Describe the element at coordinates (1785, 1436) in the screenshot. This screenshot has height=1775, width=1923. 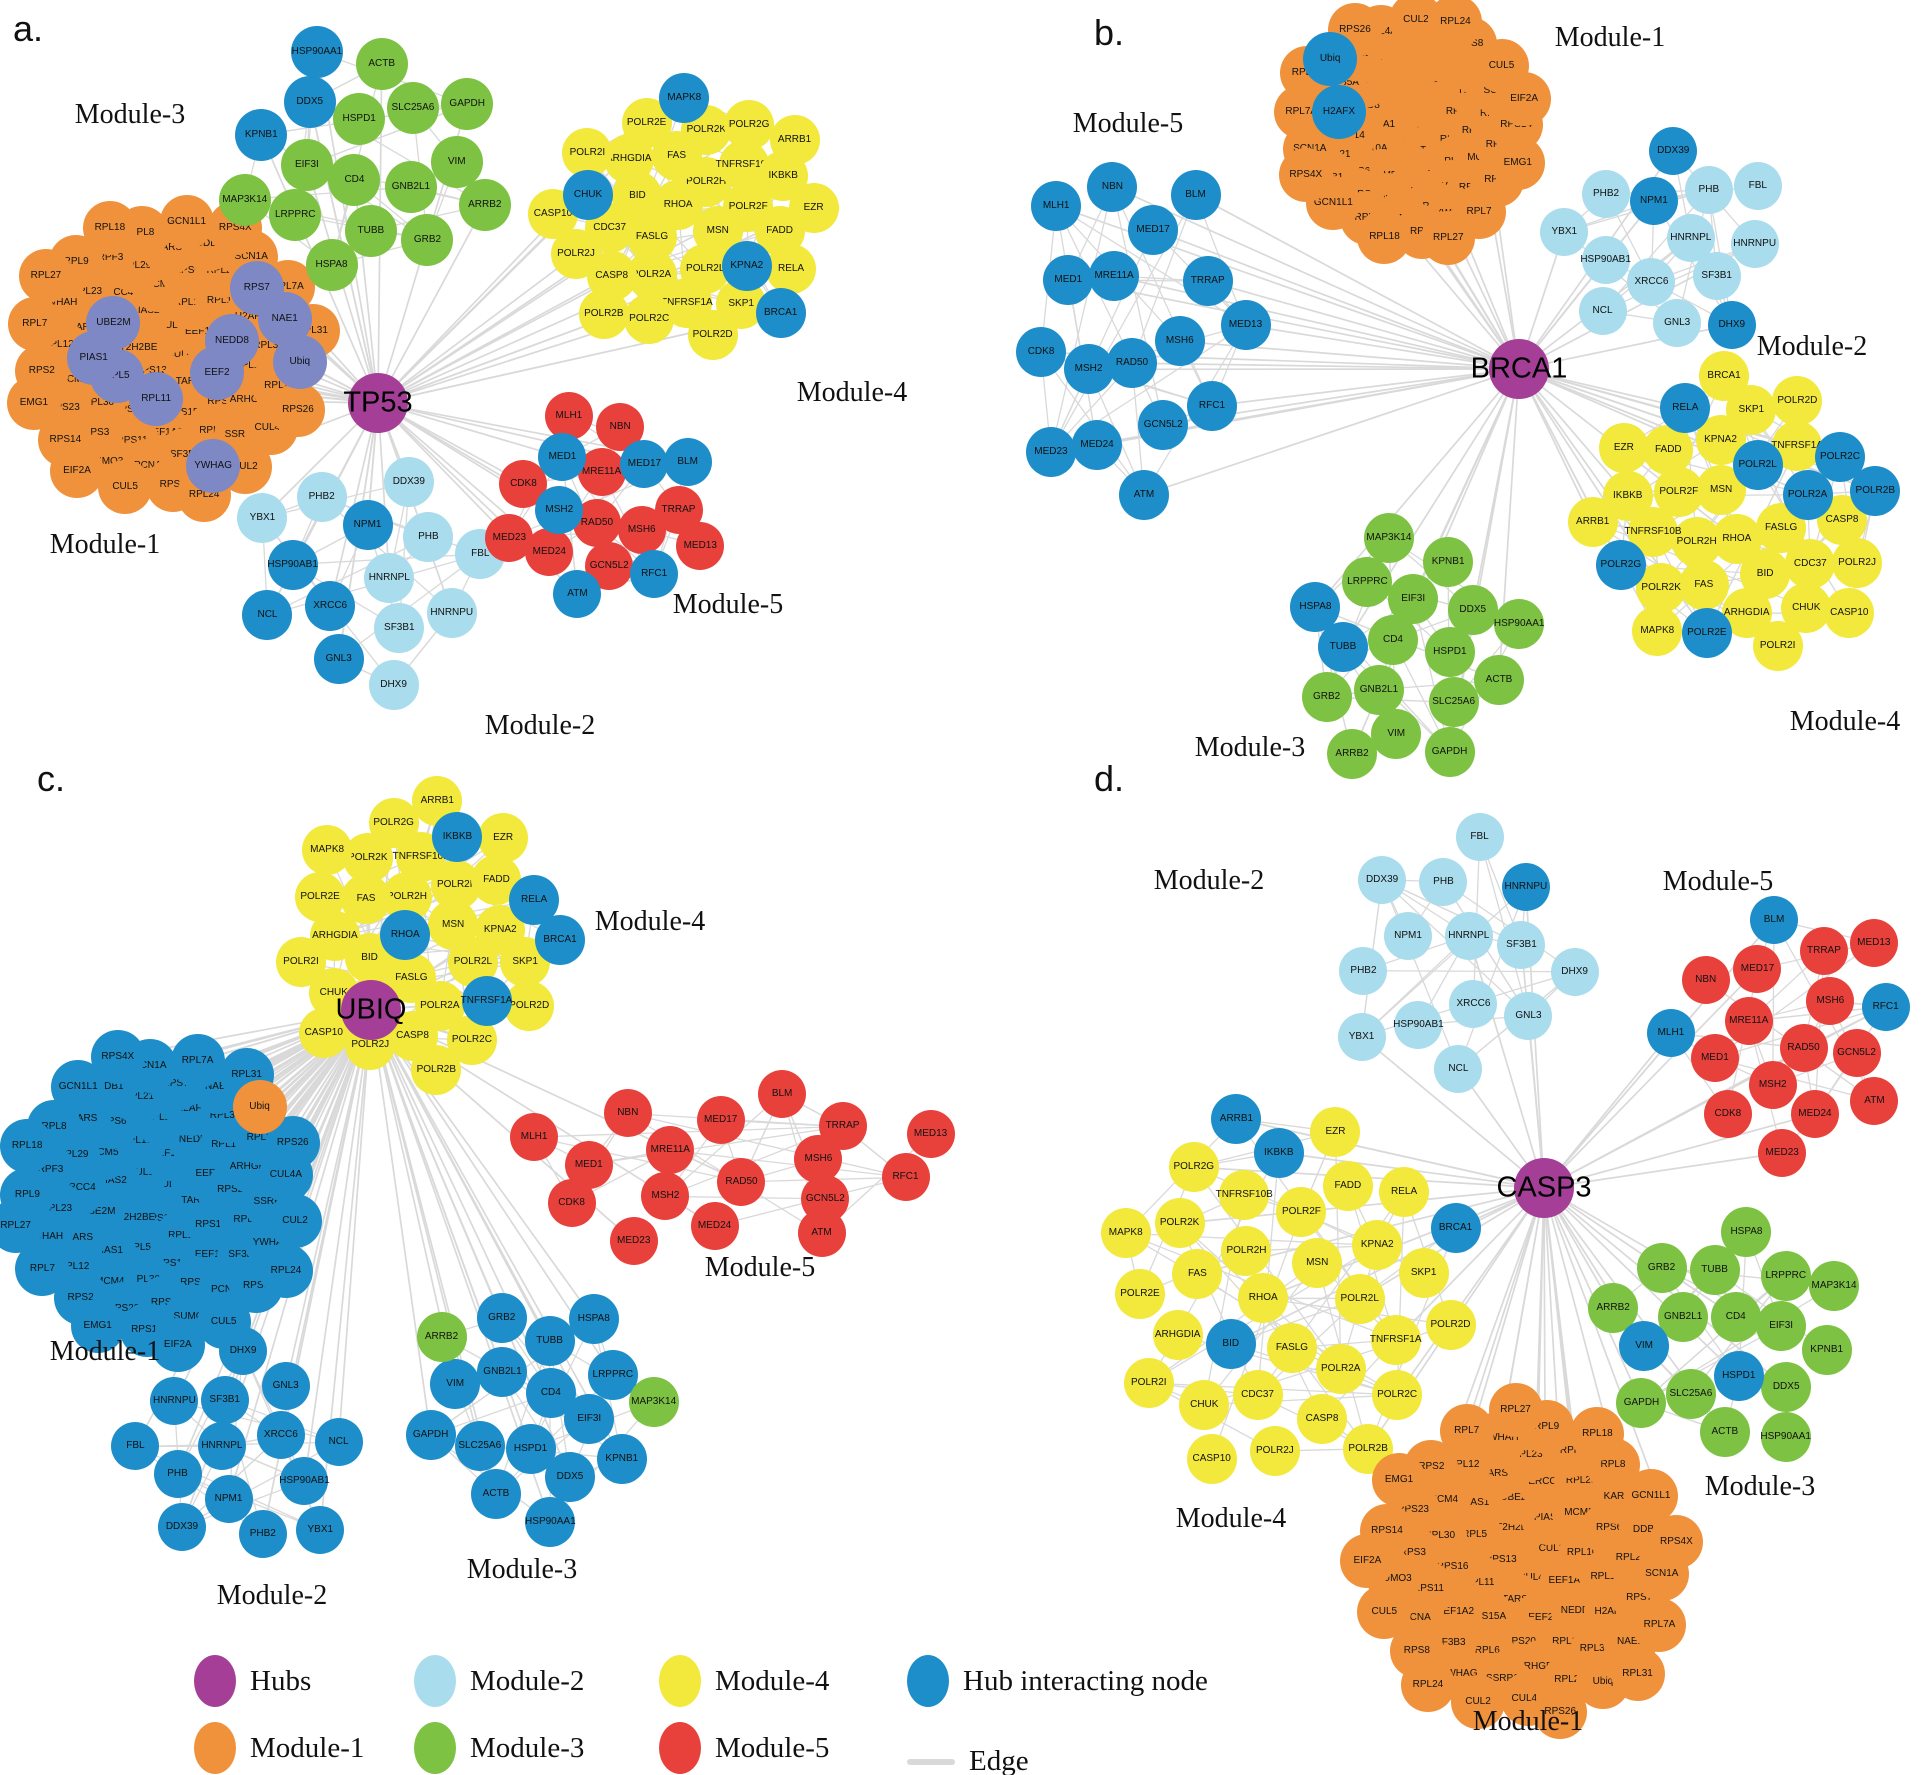
I see `node-HSP90AA1: HSP90AA1` at that location.